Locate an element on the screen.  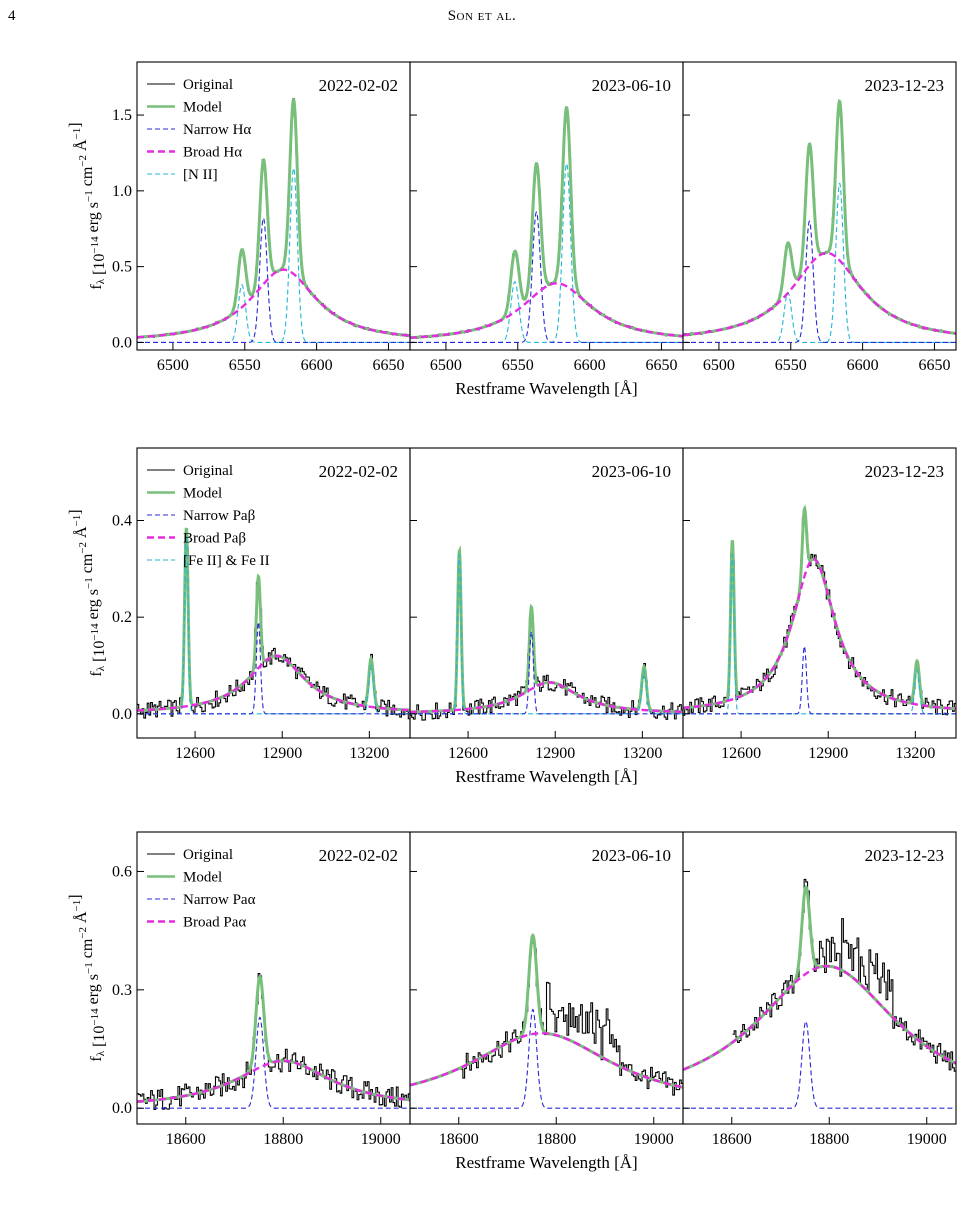
other-lines-curve is located at coordinates (819, 262).